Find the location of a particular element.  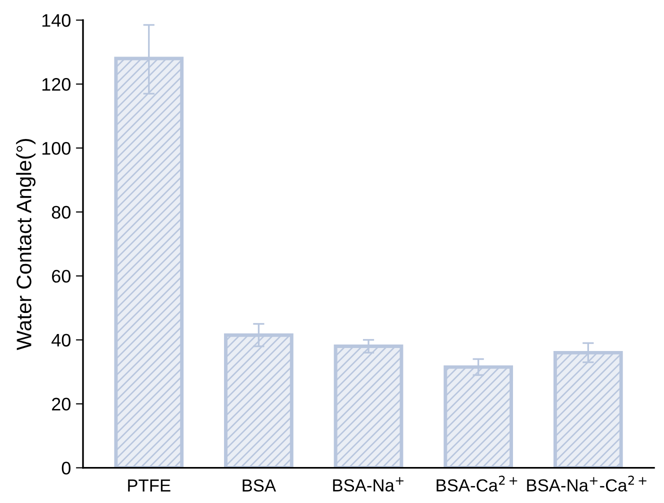

x-tick-label: PTFE is located at coordinates (149, 486).